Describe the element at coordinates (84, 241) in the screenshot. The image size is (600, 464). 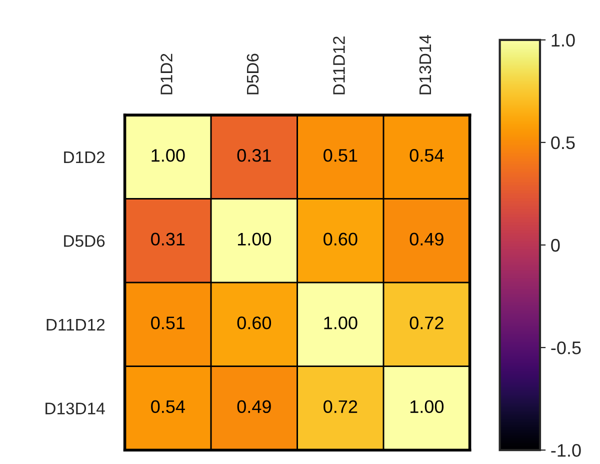
I see `y-tick-label: D5D6` at that location.